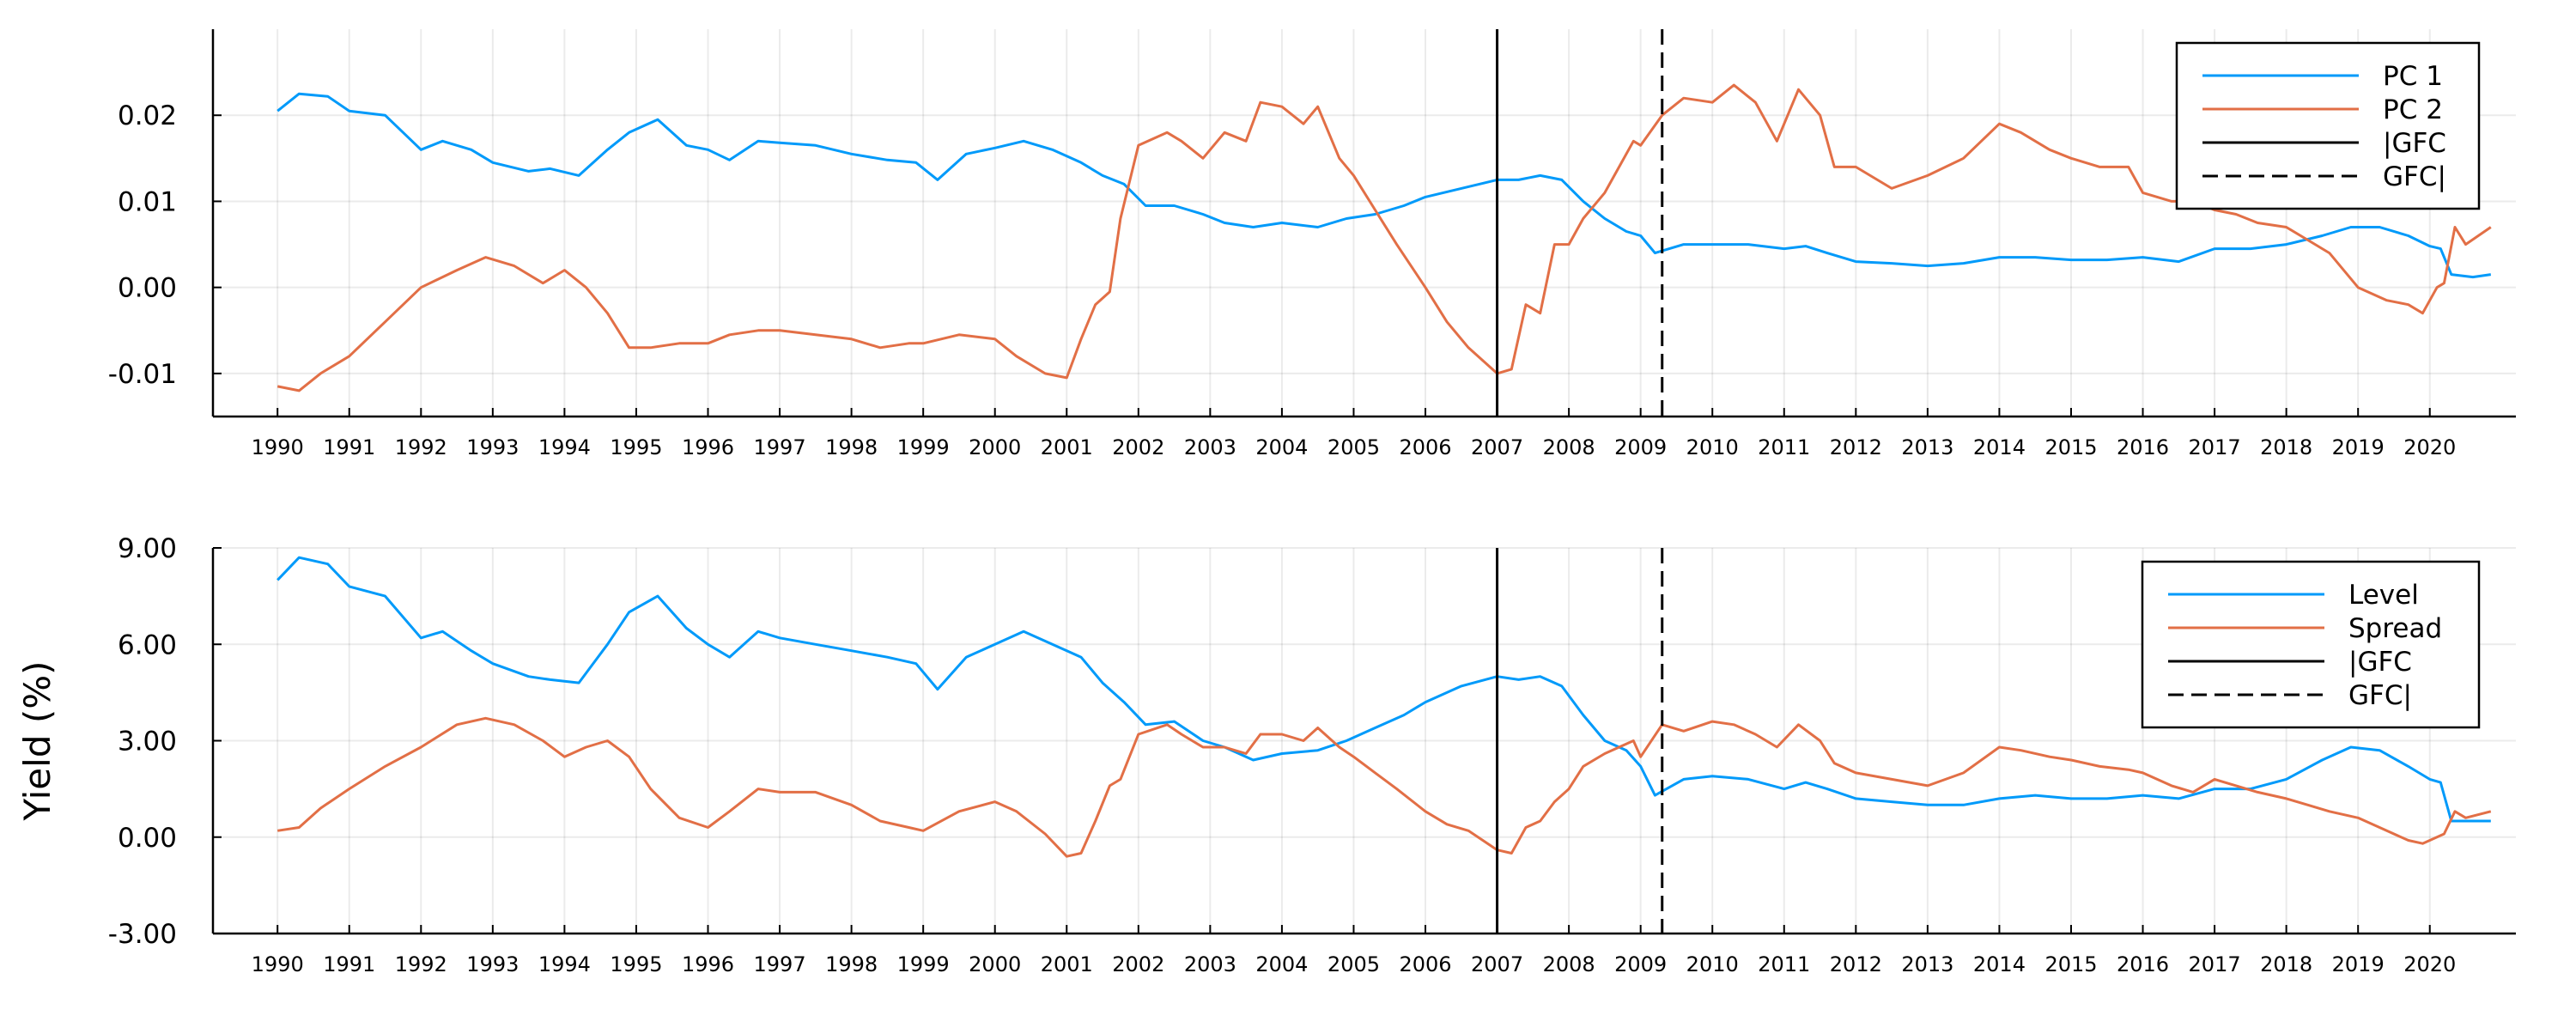  What do you see at coordinates (2413, 109) in the screenshot?
I see `legend-label-pc-2: PC 2` at bounding box center [2413, 109].